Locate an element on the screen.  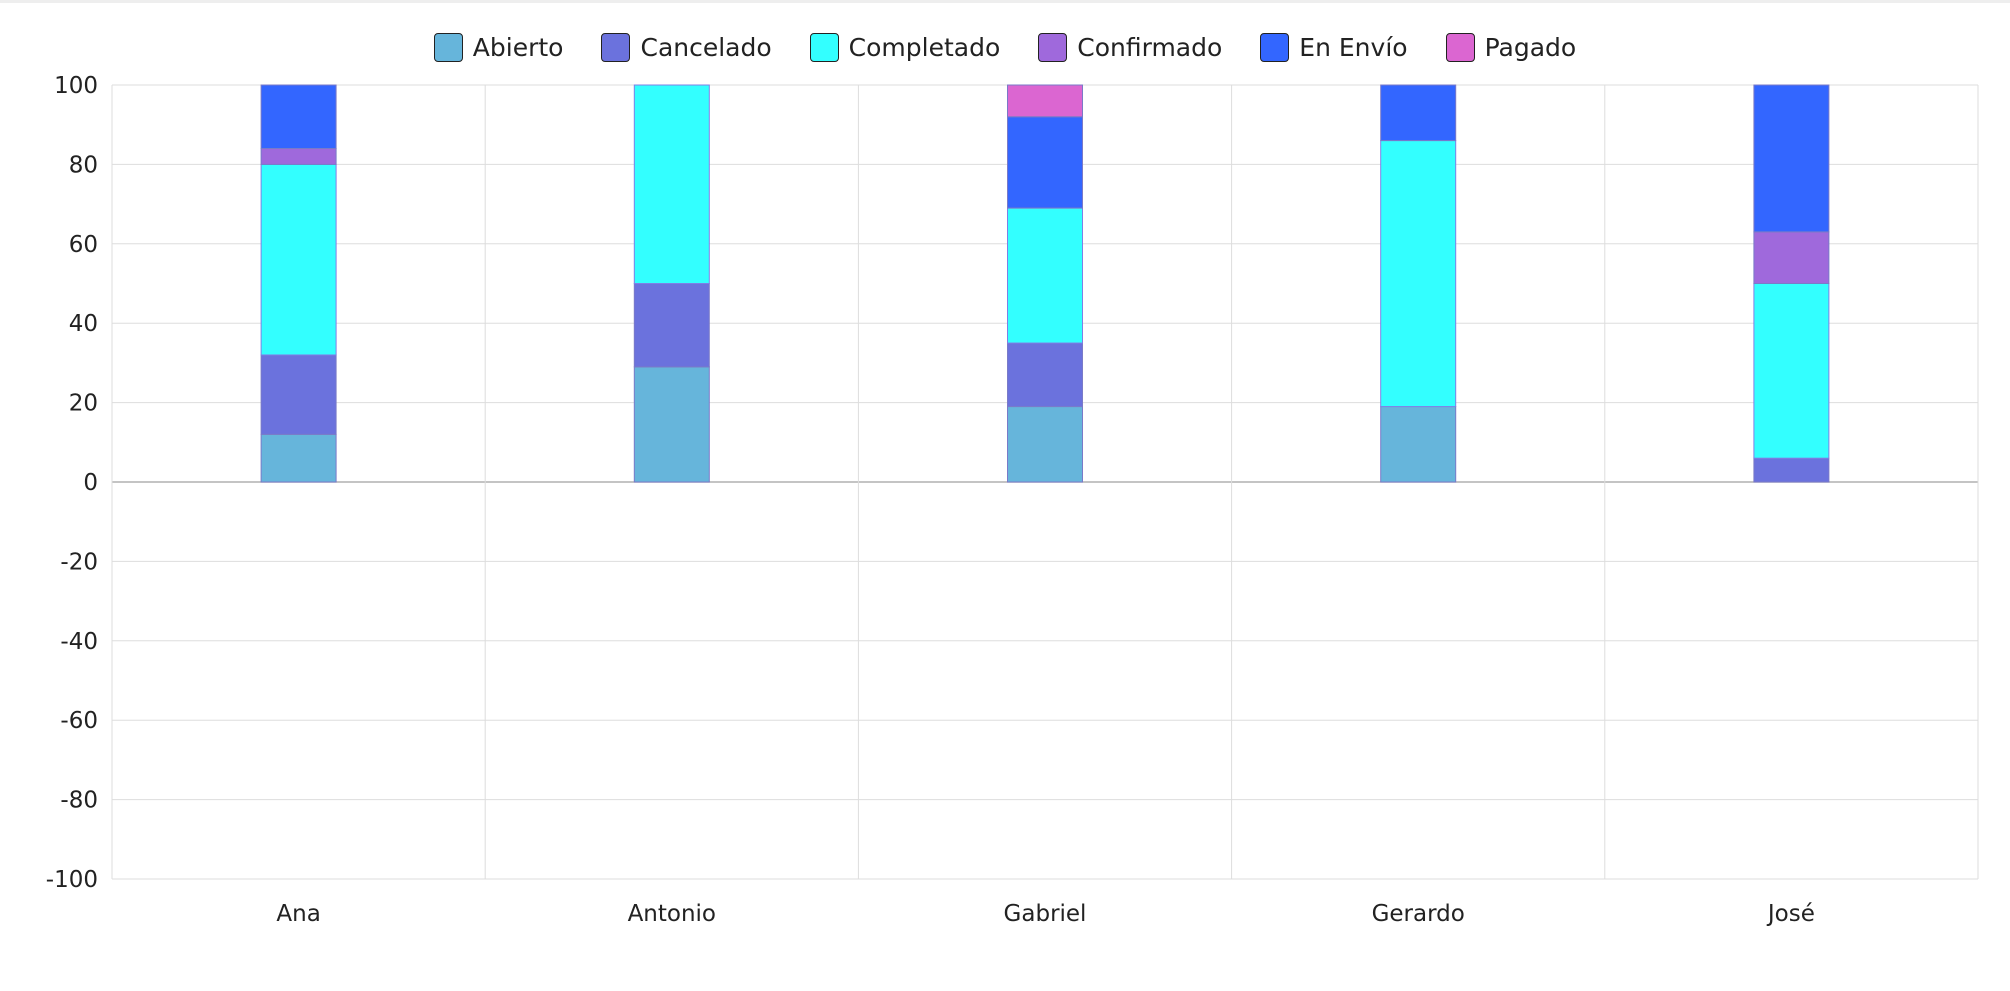
legend-item: En Envío is located at coordinates (1334, 47).